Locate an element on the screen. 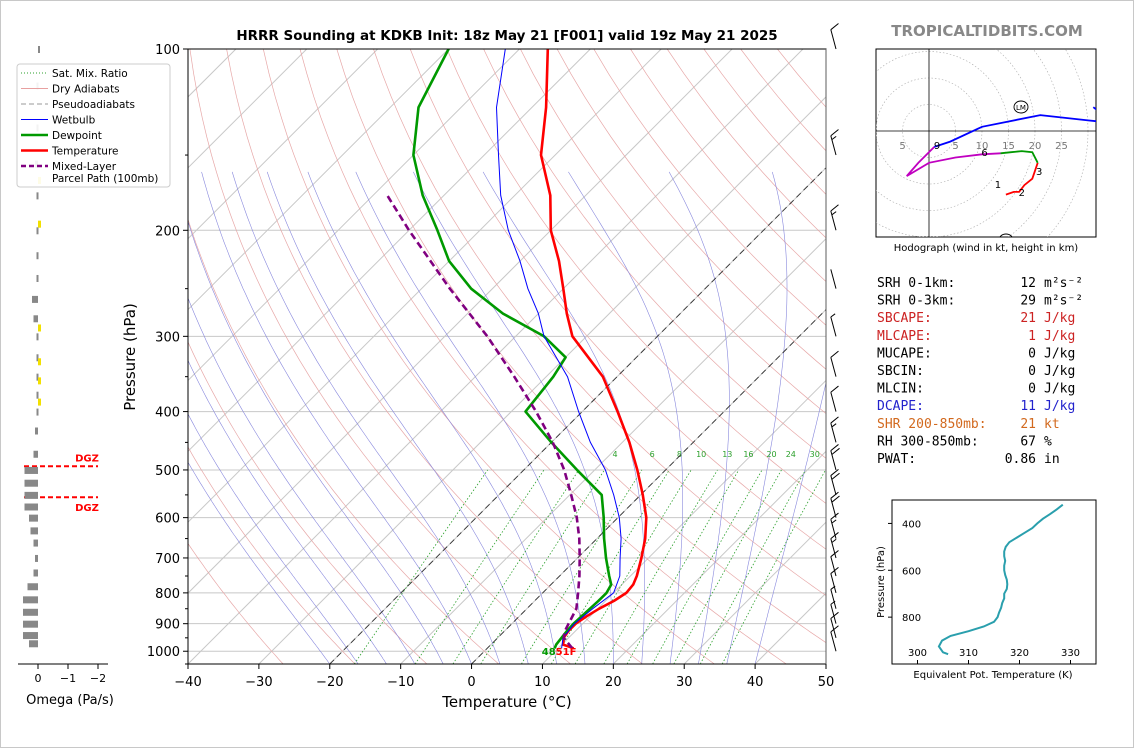 The width and height of the screenshot is (1134, 752). y-tick-label: 1000 is located at coordinates (163, 652).